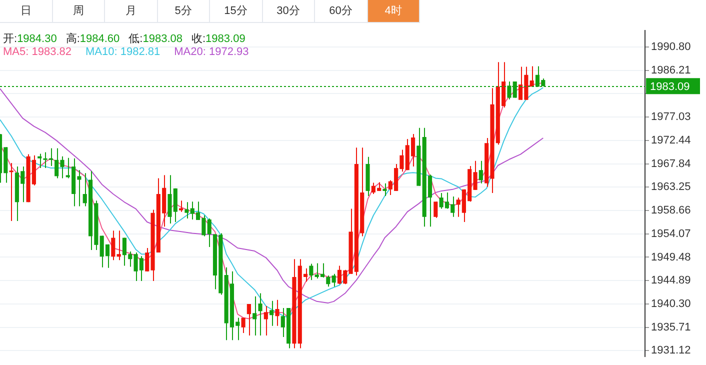  Describe the element at coordinates (671, 46) in the screenshot. I see `y-tick-label: 1990.80` at that location.